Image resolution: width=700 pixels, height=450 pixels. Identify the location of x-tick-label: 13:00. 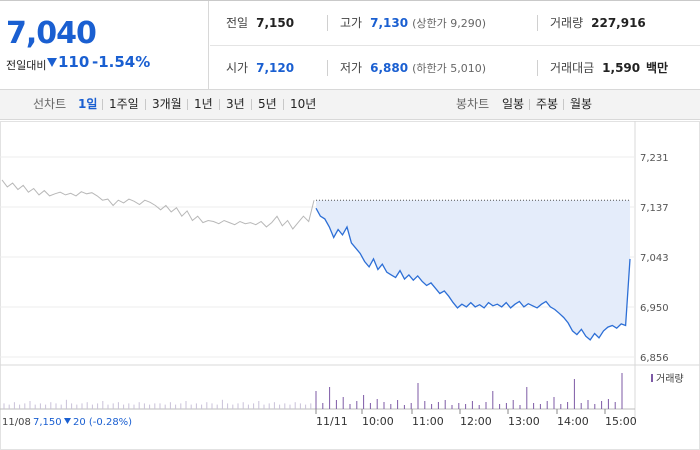
(524, 421).